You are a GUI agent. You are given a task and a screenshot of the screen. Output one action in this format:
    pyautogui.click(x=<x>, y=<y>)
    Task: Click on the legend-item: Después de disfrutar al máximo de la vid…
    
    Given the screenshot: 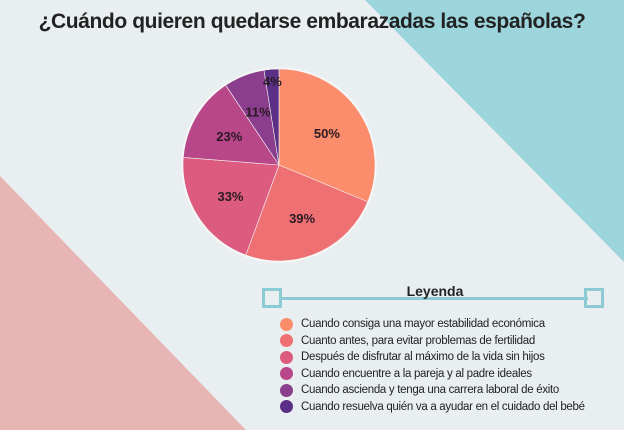 What is the action you would take?
    pyautogui.click(x=432, y=357)
    